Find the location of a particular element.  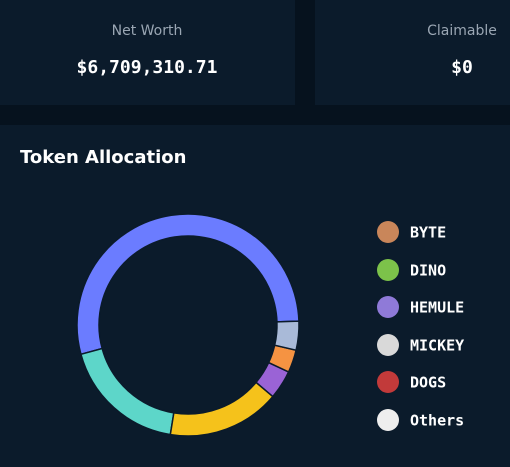

legend-label: BYTE is located at coordinates (428, 233).